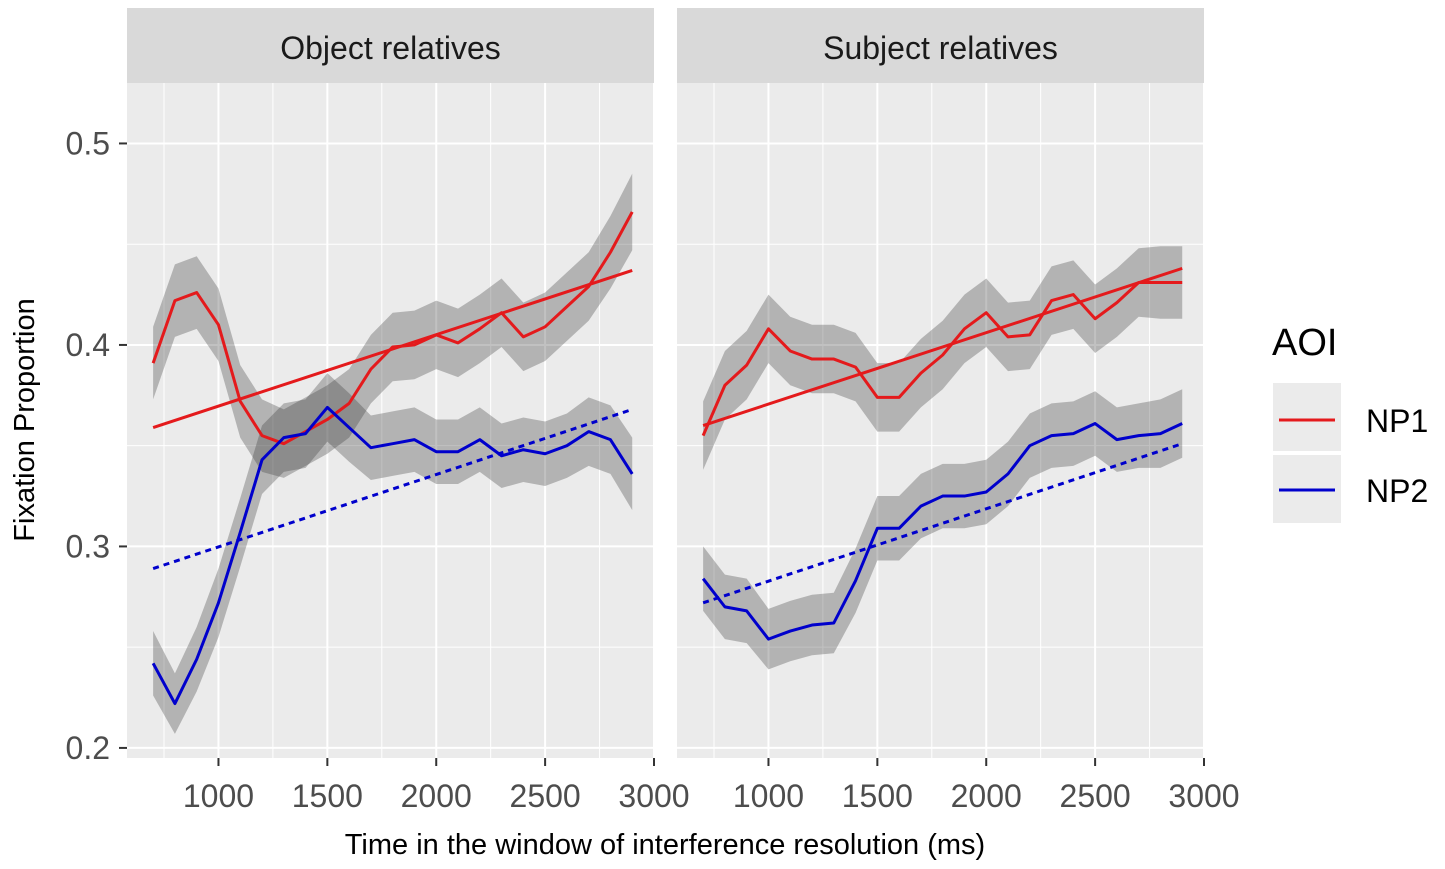  What do you see at coordinates (1307, 417) in the screenshot?
I see `legend-key-np1` at bounding box center [1307, 417].